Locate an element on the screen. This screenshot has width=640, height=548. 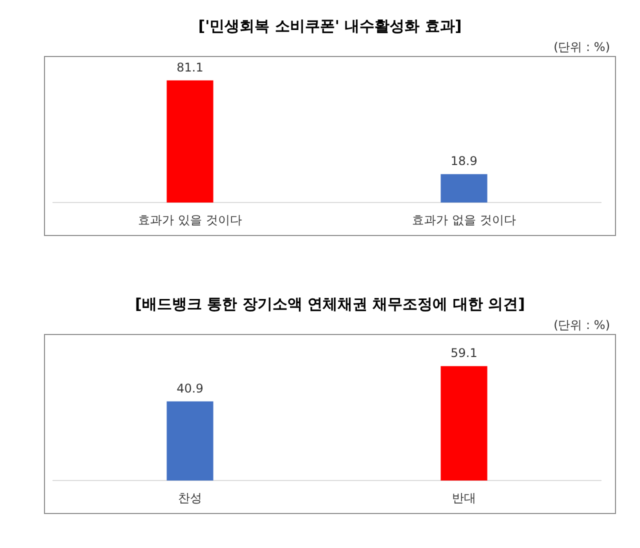
x-tick-label: 찬성 is located at coordinates (190, 497).